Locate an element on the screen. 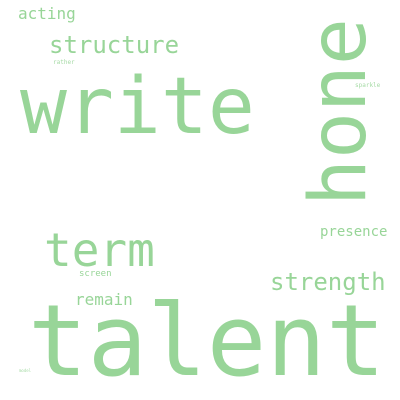  word-term: term is located at coordinates (99, 250).